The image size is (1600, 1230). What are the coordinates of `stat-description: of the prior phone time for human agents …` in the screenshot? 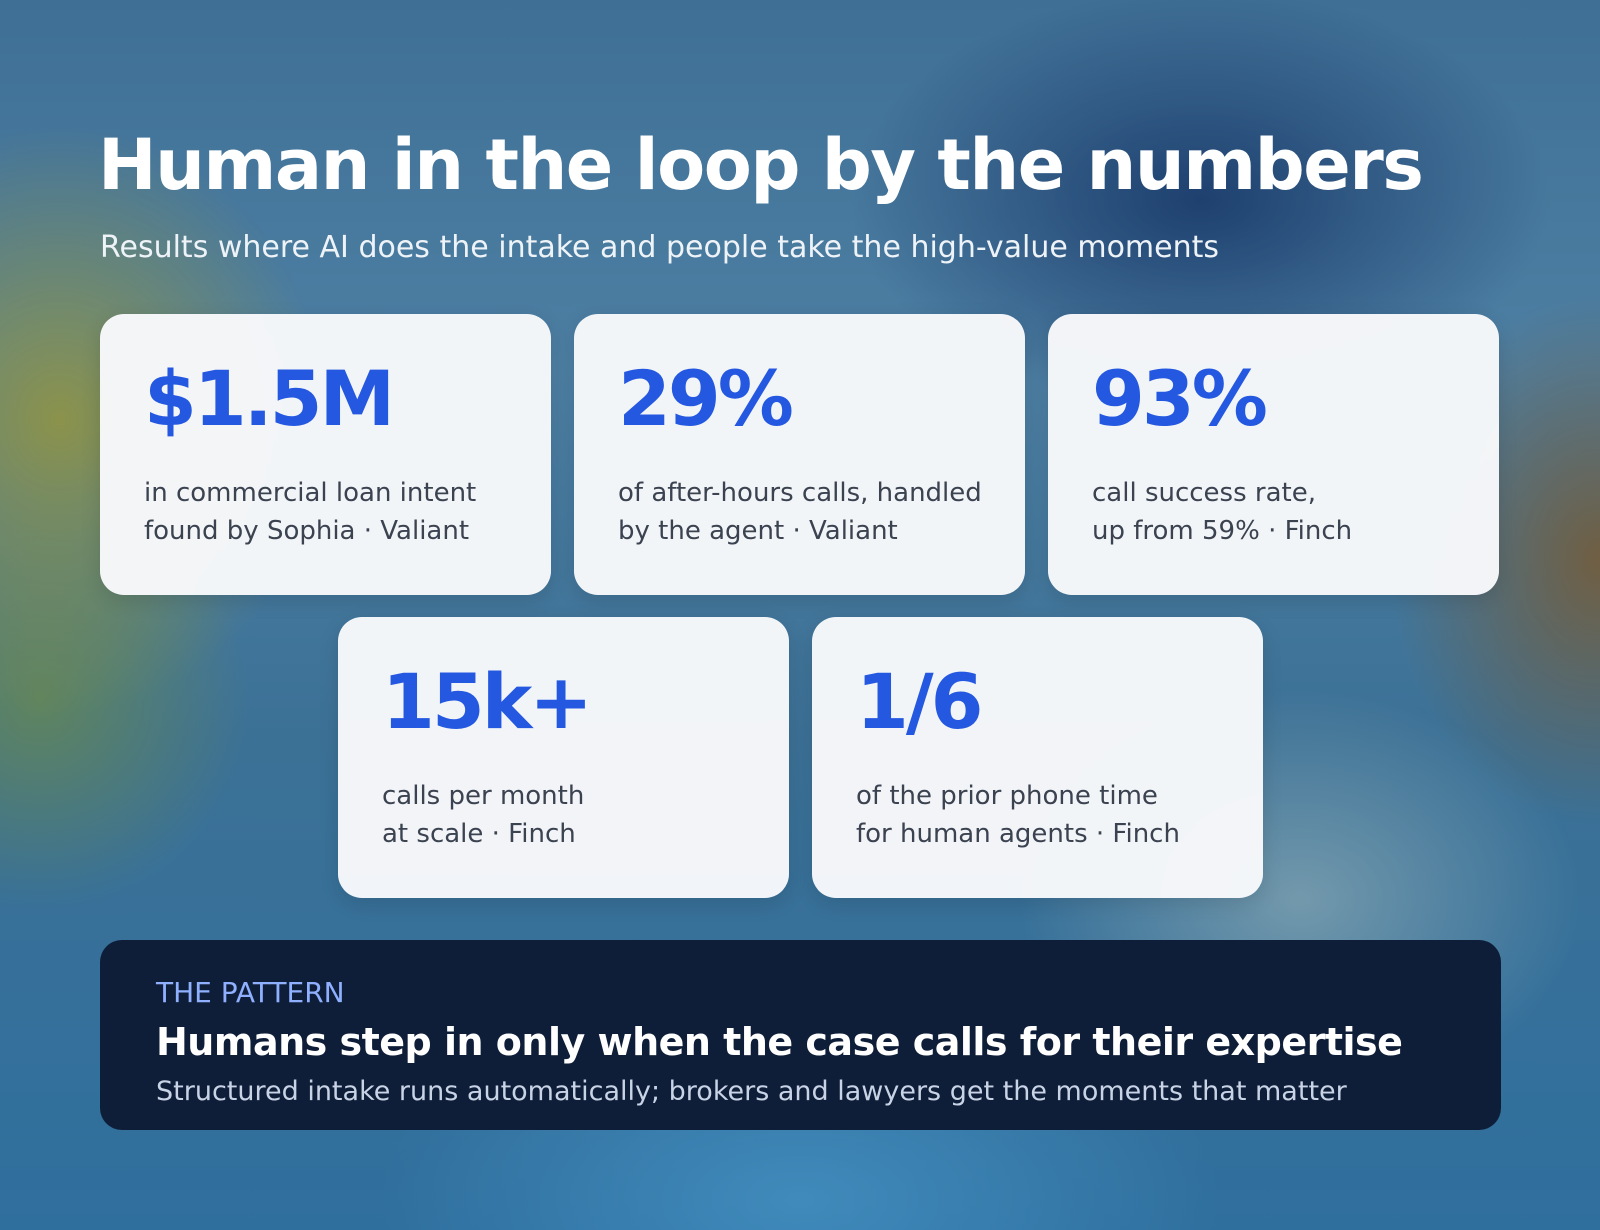 It's located at (1018, 815).